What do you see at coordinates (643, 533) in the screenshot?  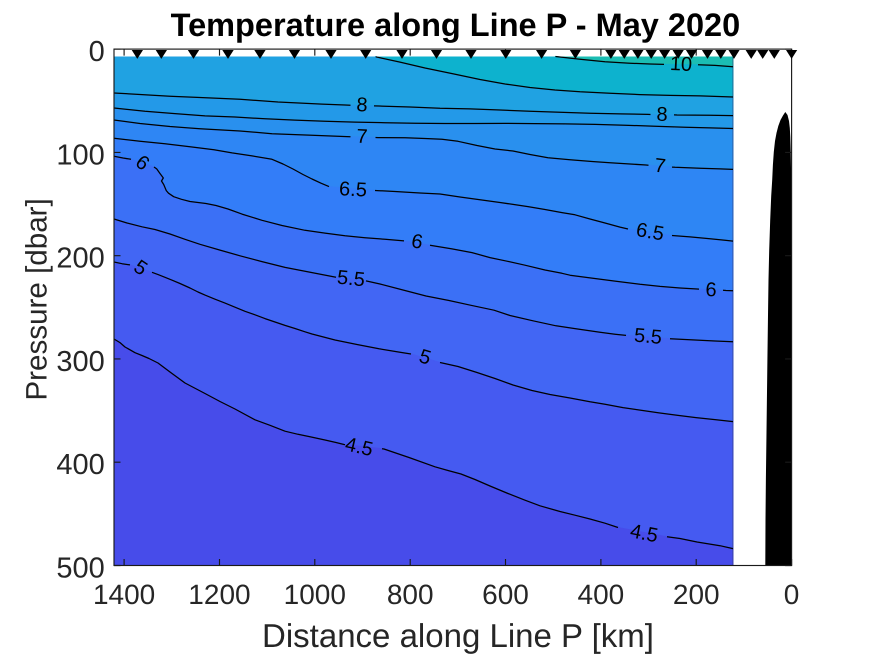 I see `svg-text: 4.5` at bounding box center [643, 533].